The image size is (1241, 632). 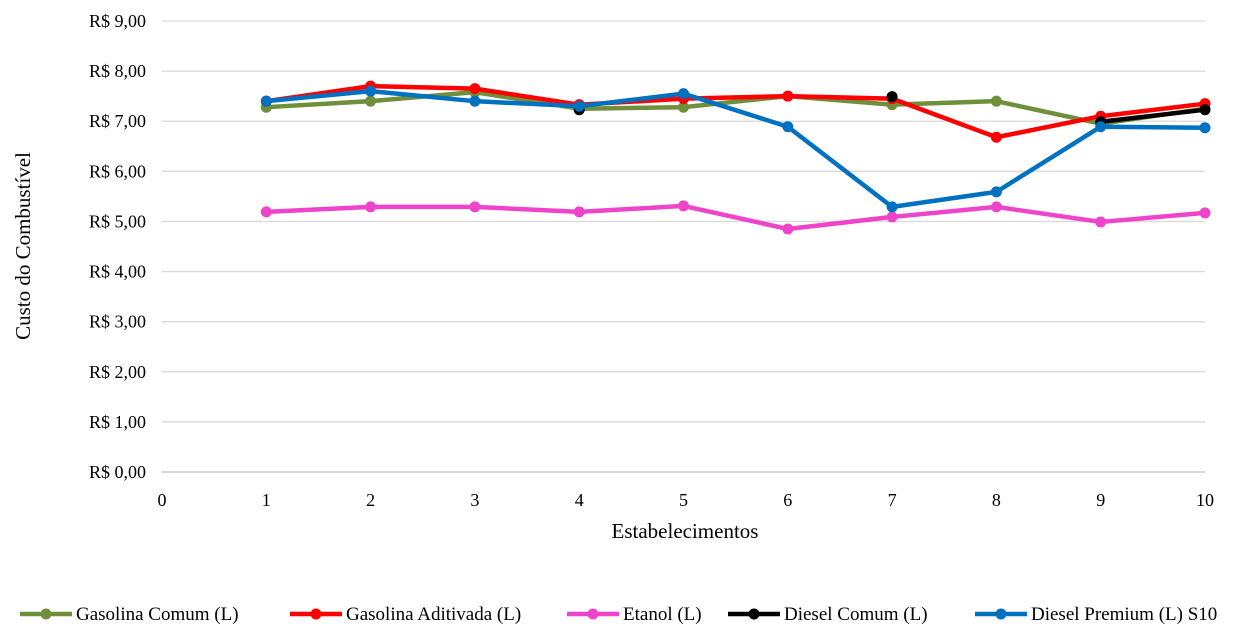 I want to click on x-tick-label: 10, so click(x=1205, y=500).